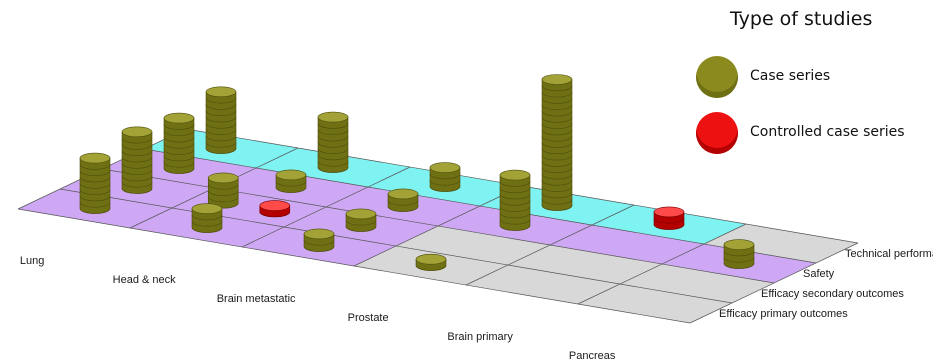  Describe the element at coordinates (717, 133) in the screenshot. I see `legend-swatch-controlled-case-series` at that location.